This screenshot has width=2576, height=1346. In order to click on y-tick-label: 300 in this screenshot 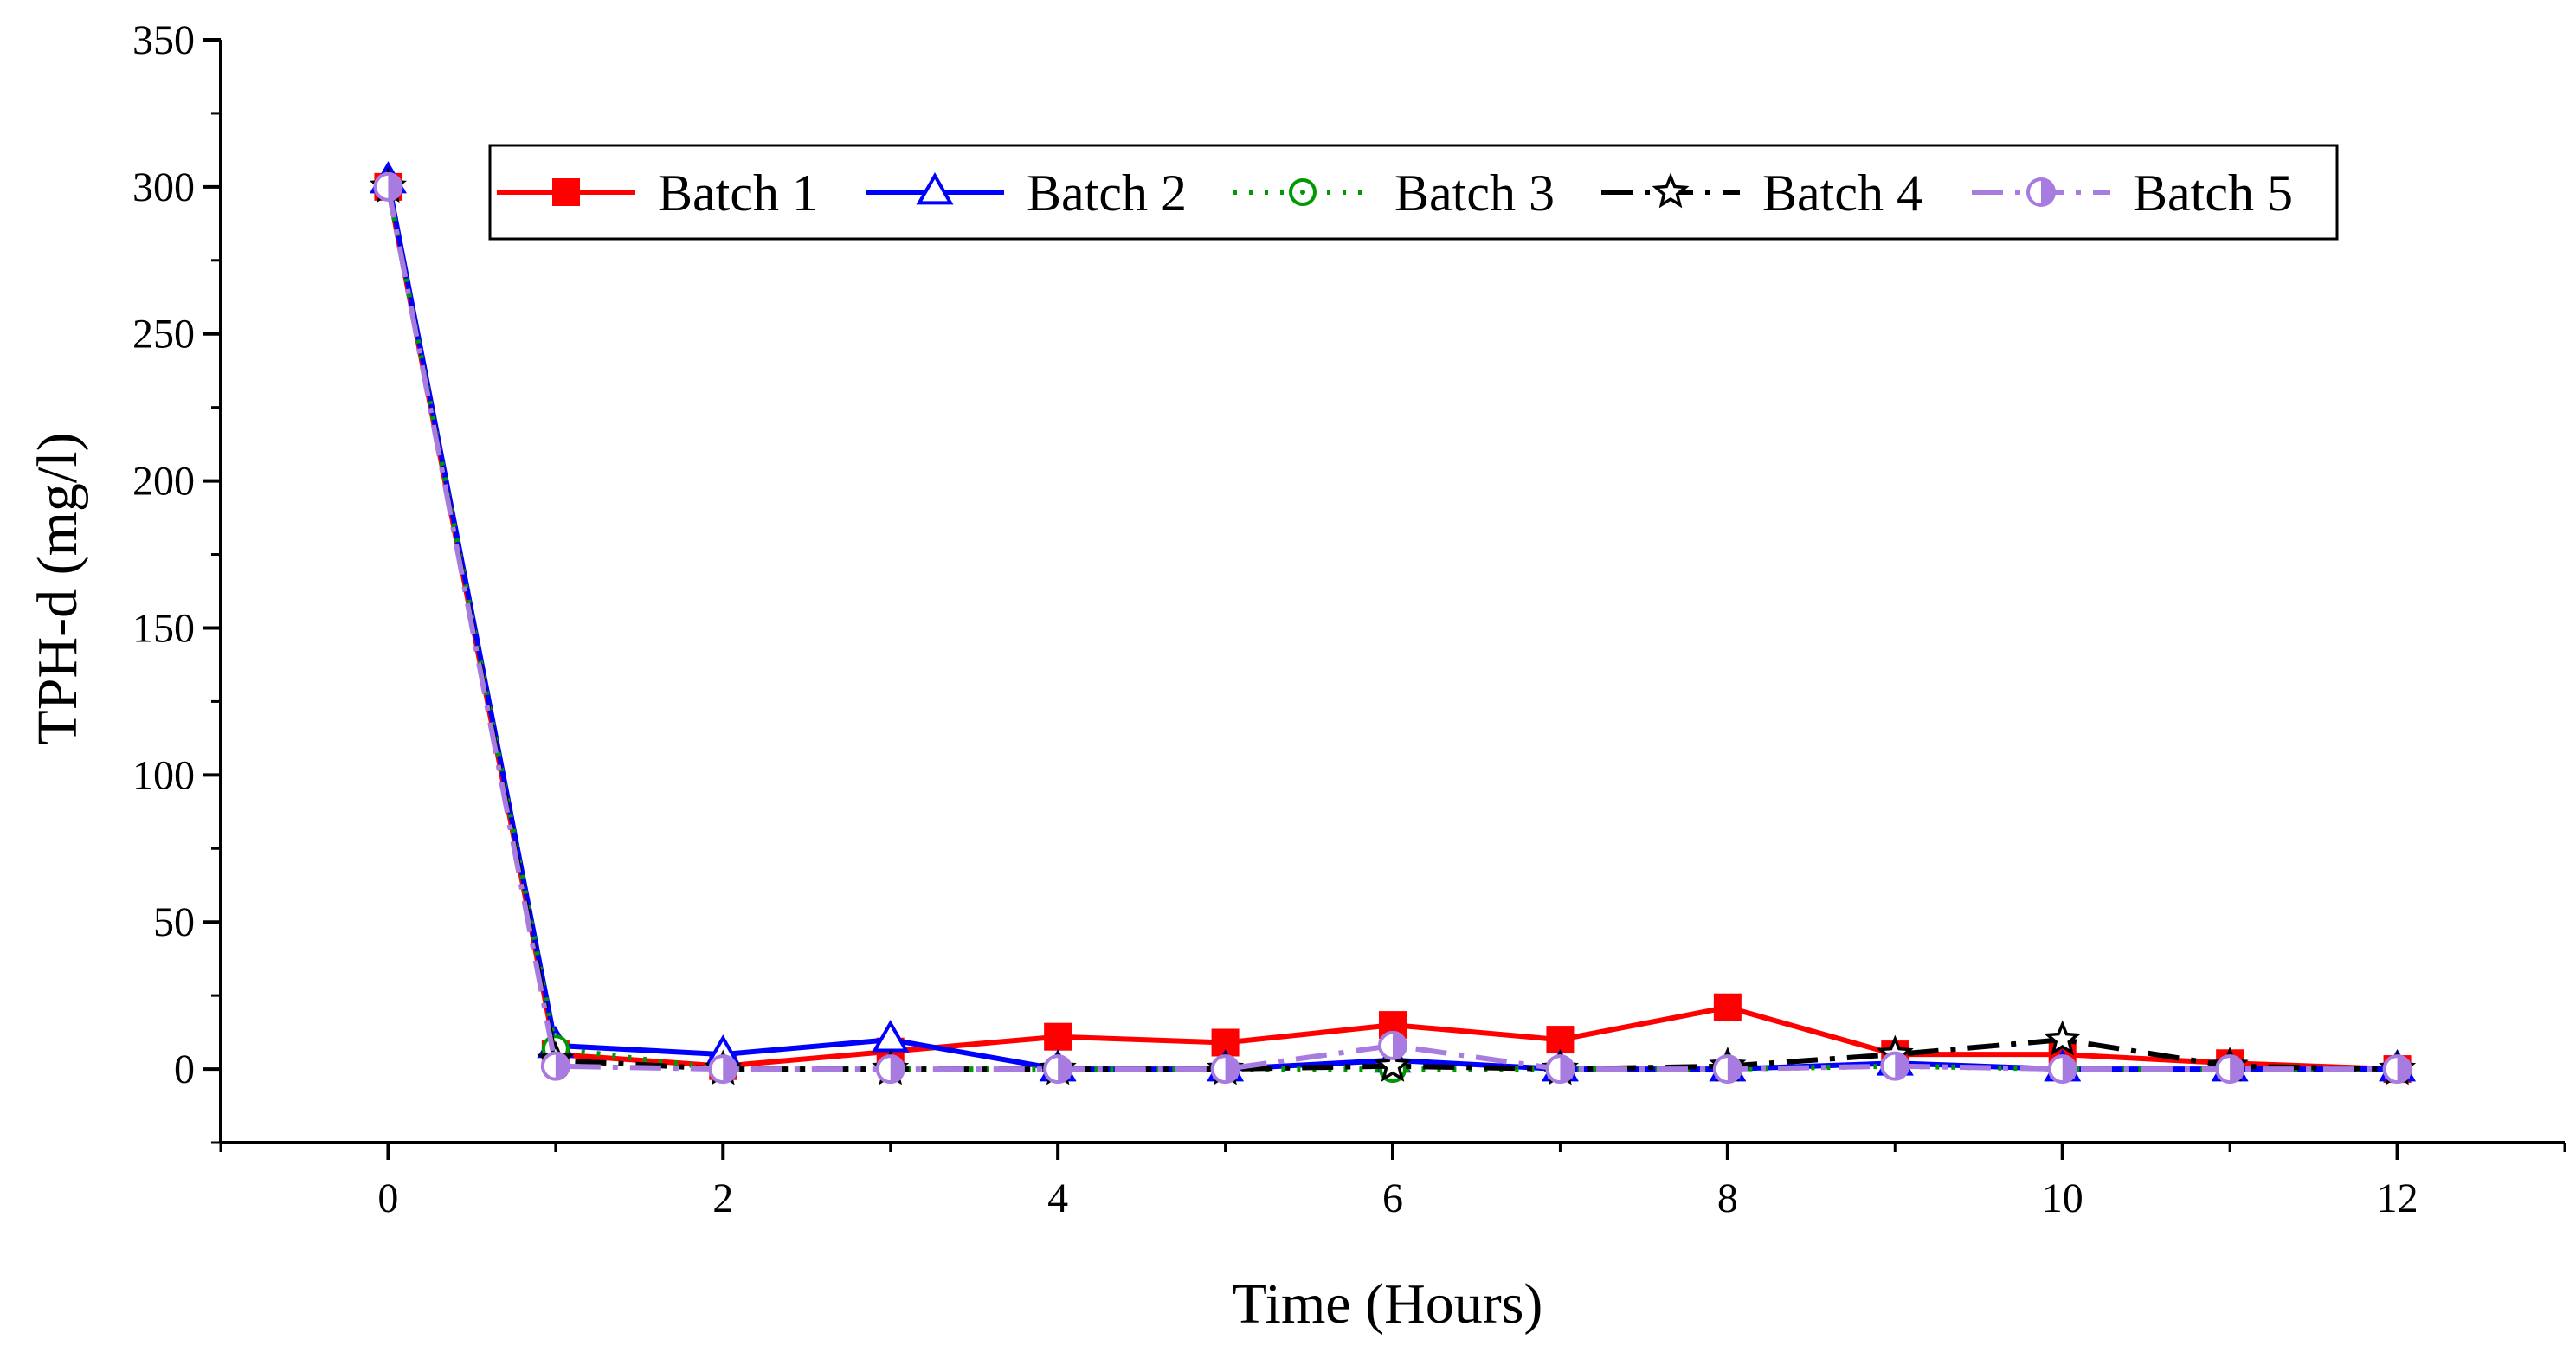, I will do `click(163, 187)`.